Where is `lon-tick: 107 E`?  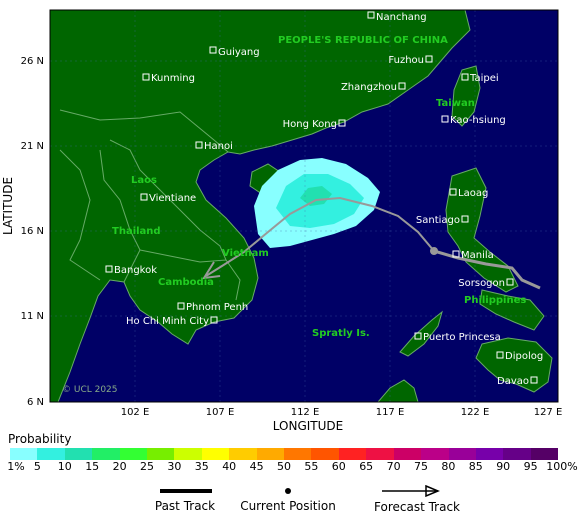 lon-tick: 107 E is located at coordinates (220, 412).